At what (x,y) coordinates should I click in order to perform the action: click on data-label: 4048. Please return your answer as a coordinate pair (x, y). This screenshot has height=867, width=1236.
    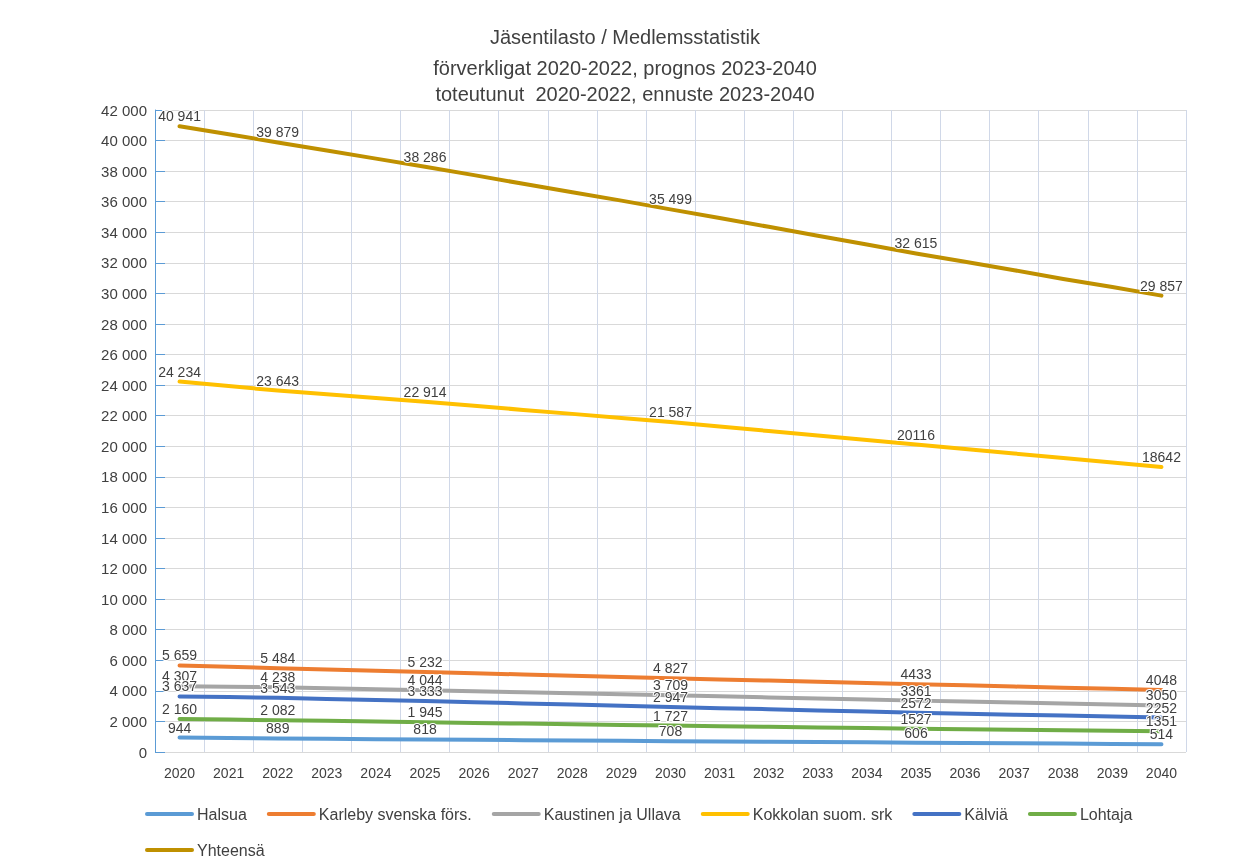
    Looking at the image, I should click on (1161, 680).